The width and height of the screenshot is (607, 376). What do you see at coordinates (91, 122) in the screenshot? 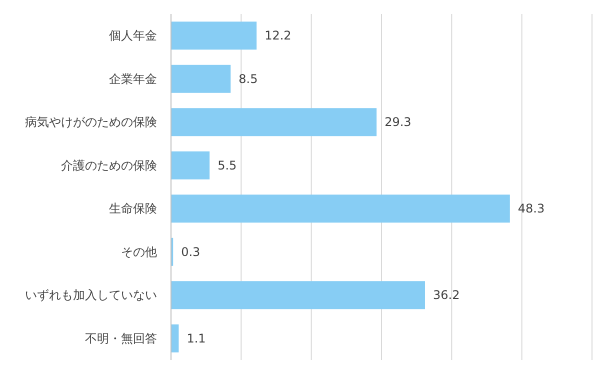
I see `y-tick-label: 病気やけがのための保険` at bounding box center [91, 122].